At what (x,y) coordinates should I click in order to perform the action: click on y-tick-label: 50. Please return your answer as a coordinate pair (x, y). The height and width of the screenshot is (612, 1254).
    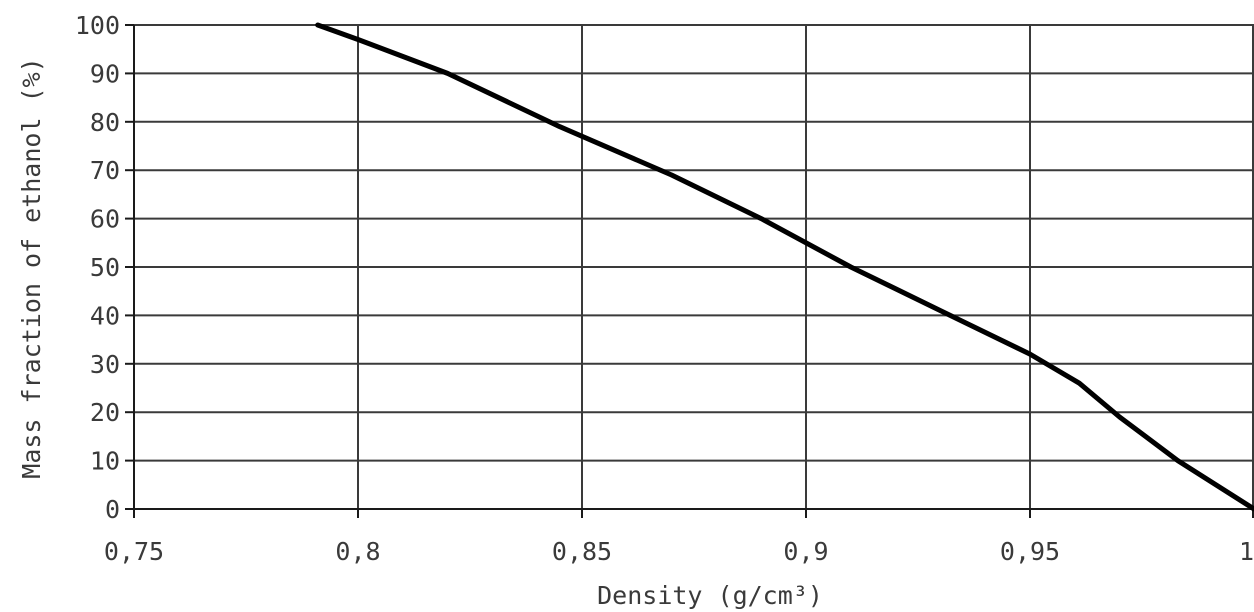
    Looking at the image, I should click on (105, 267).